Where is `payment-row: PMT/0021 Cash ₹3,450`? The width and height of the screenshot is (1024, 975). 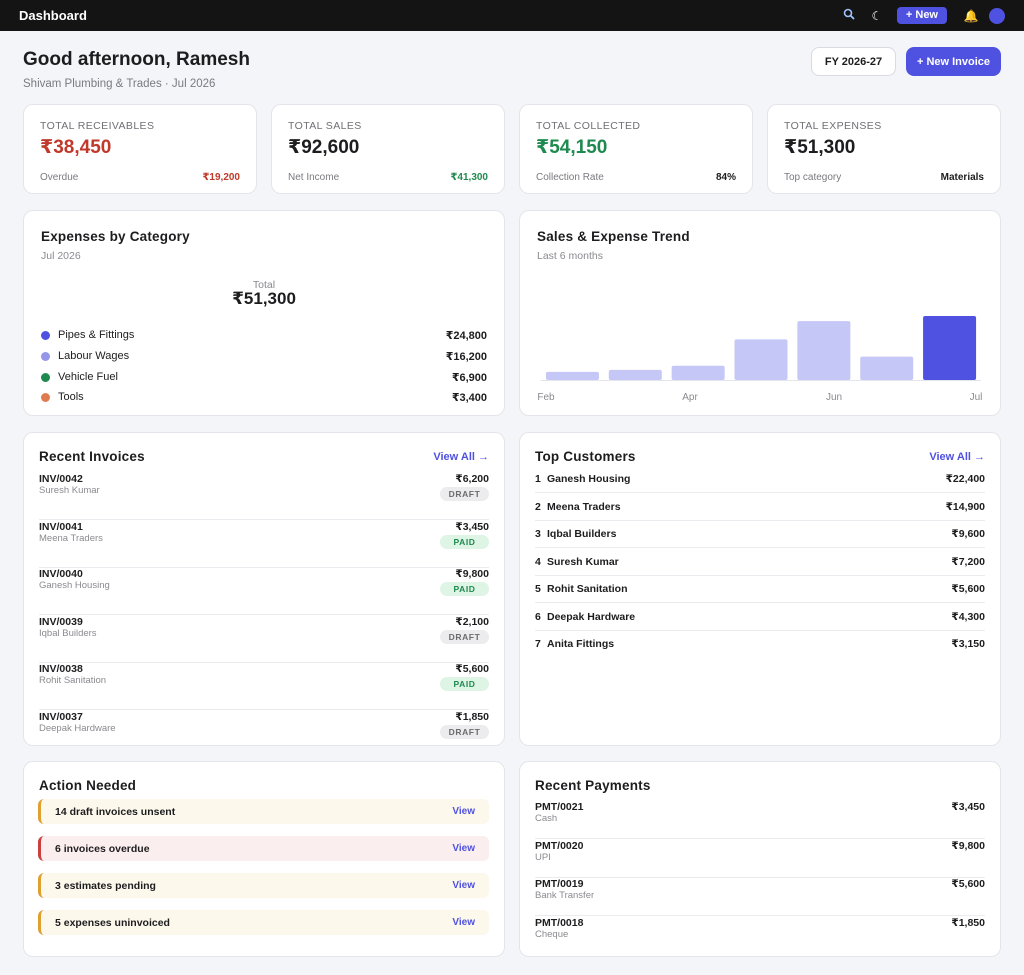 payment-row: PMT/0021 Cash ₹3,450 is located at coordinates (760, 820).